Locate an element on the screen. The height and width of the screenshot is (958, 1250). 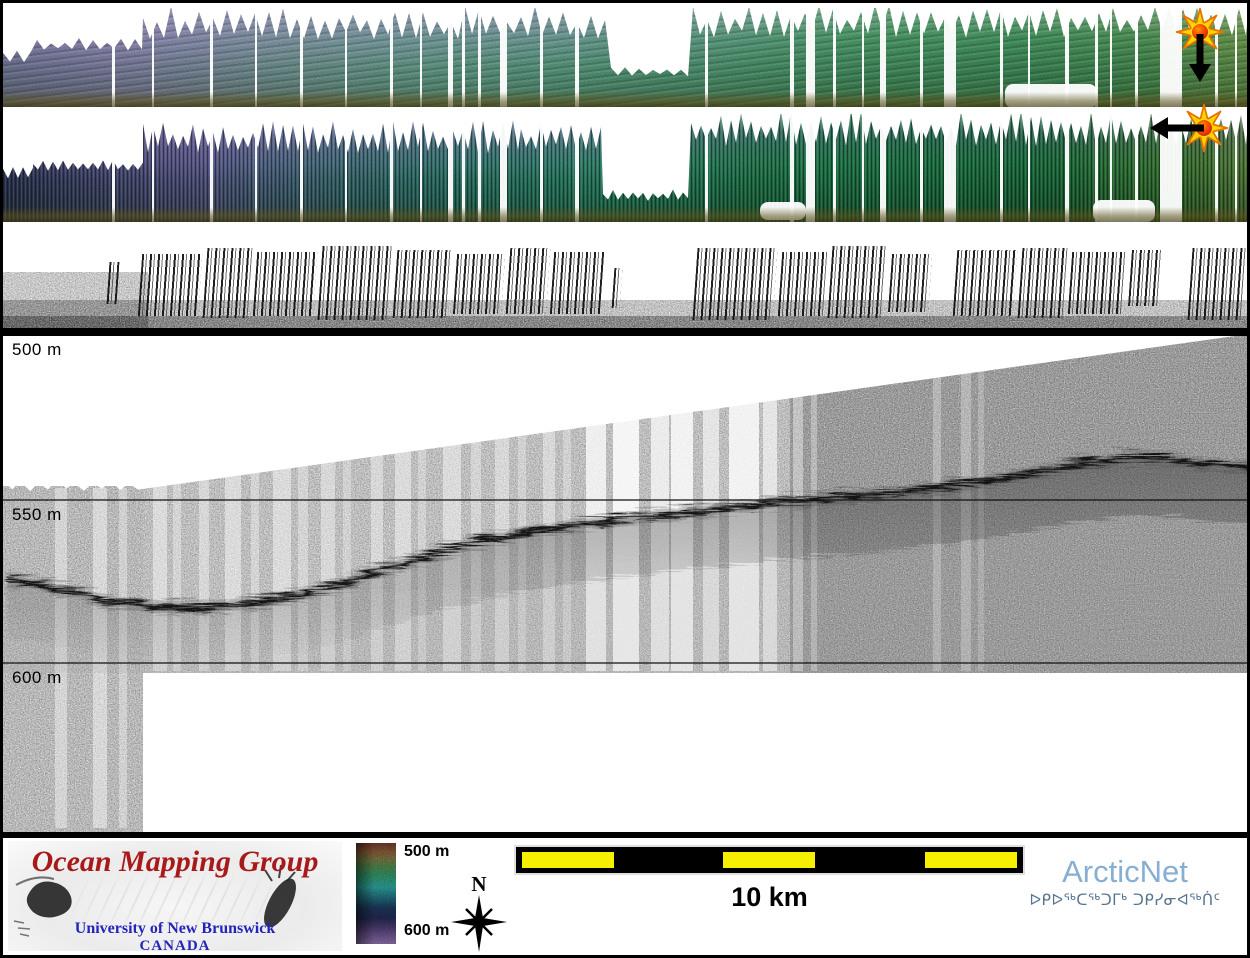
sun-left-arrow-icon is located at coordinates (1189, 128).